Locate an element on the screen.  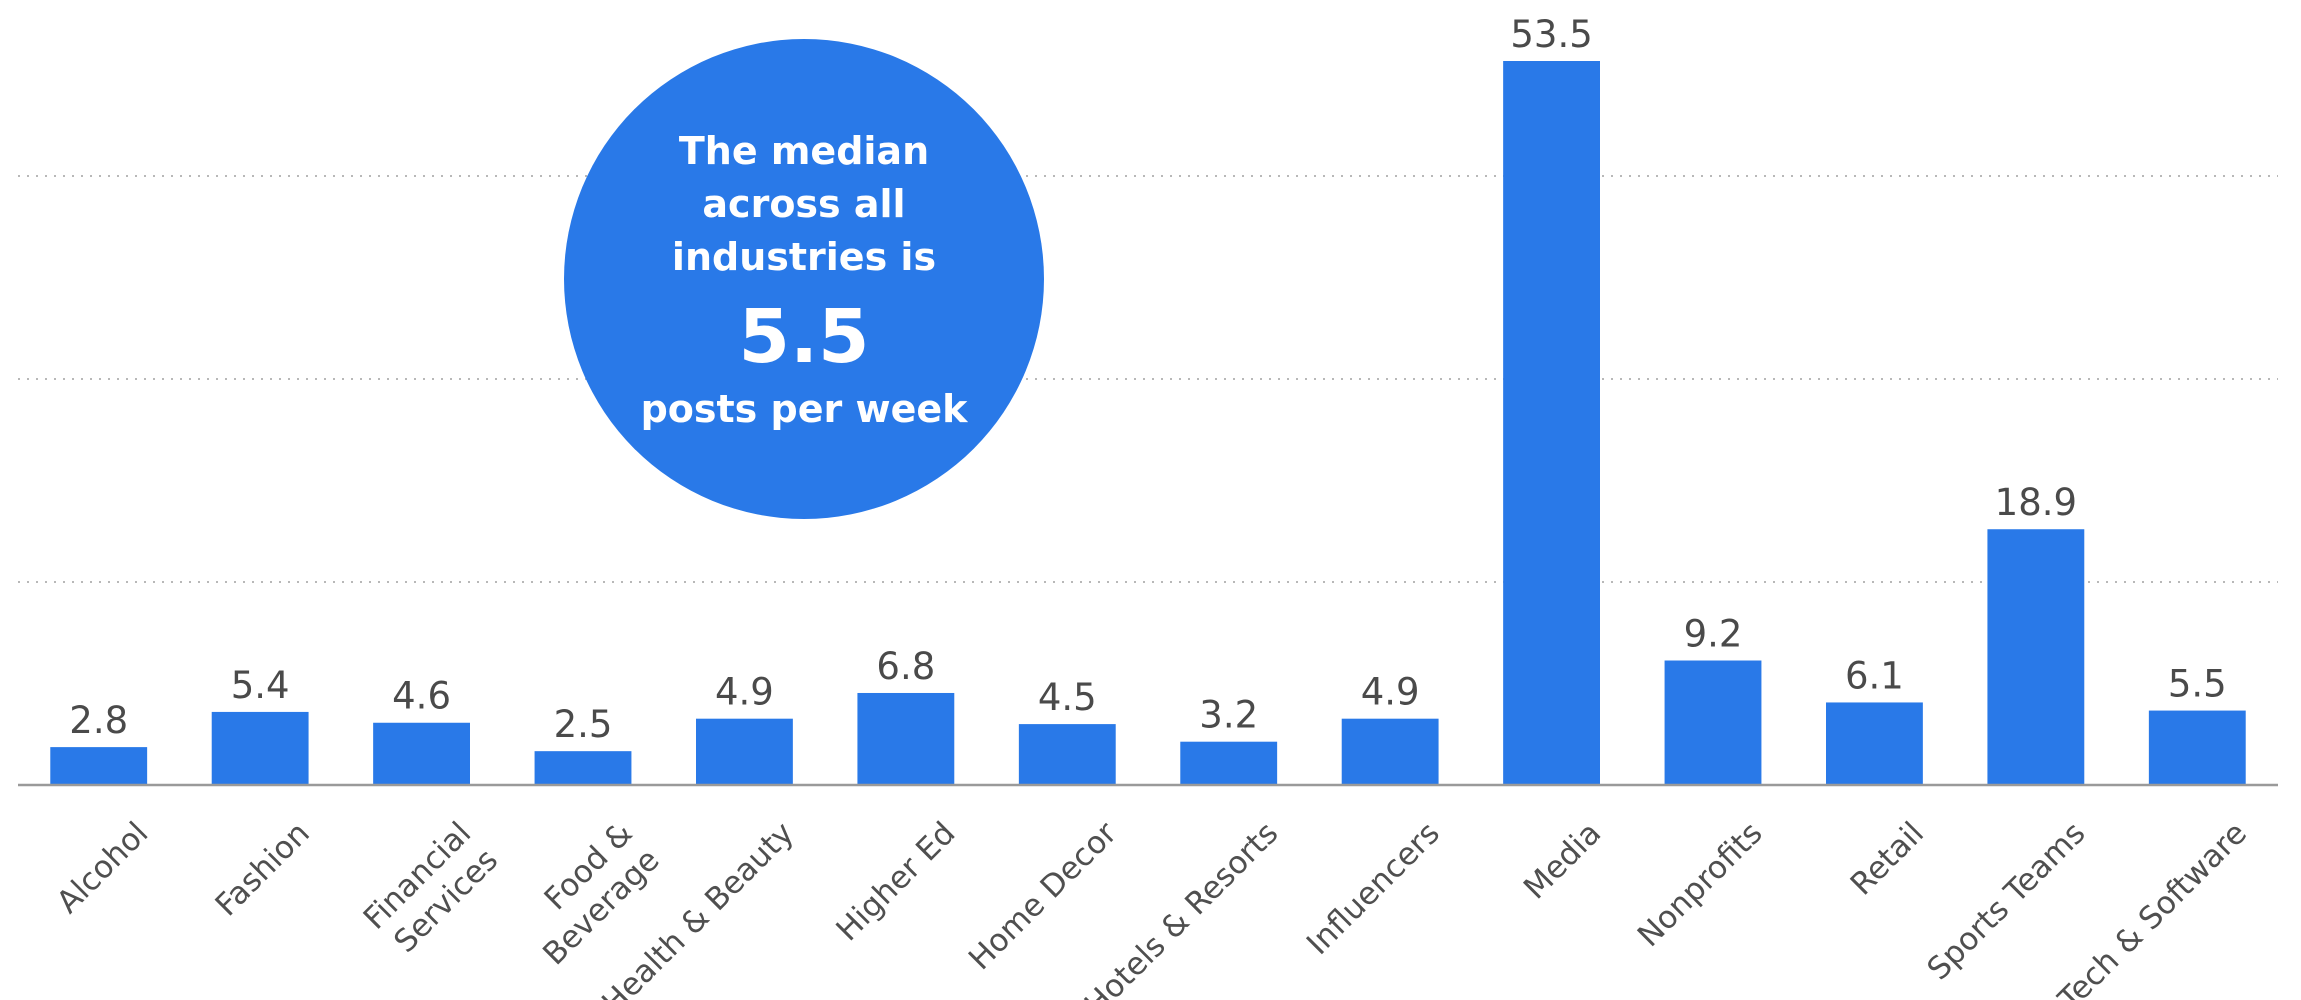
category-label-line: Fashion is located at coordinates (263, 869).